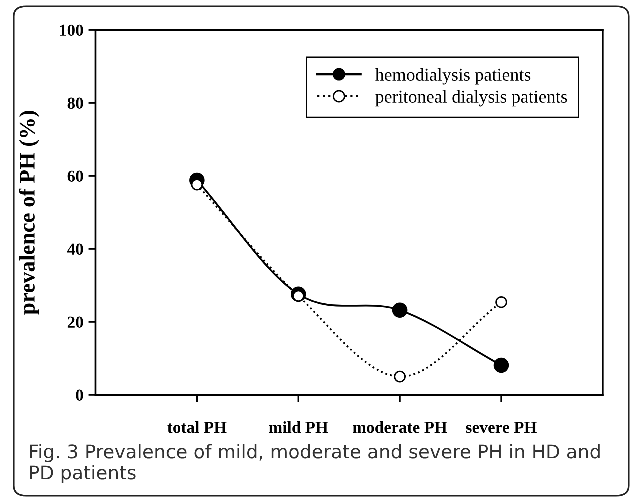 The width and height of the screenshot is (634, 502). Describe the element at coordinates (501, 428) in the screenshot. I see `x-tick-label: severe PH` at that location.